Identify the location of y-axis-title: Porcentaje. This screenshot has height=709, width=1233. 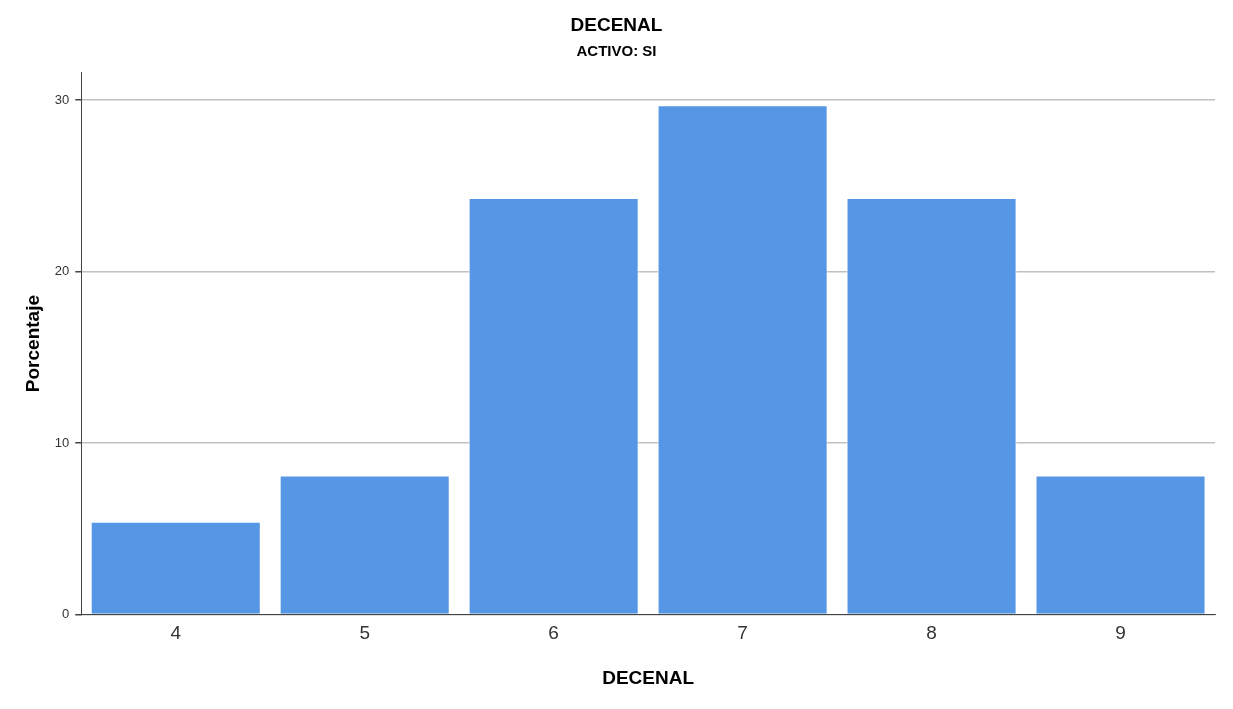
(32, 344).